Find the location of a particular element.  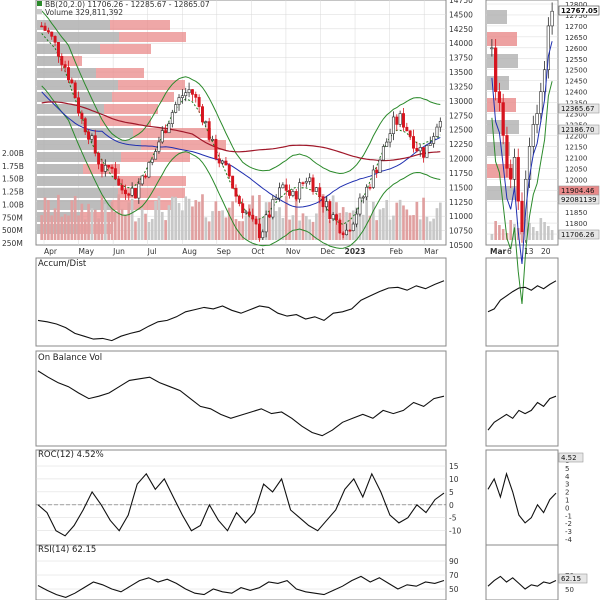

zoom-date-label: 6 is located at coordinates (509, 251).